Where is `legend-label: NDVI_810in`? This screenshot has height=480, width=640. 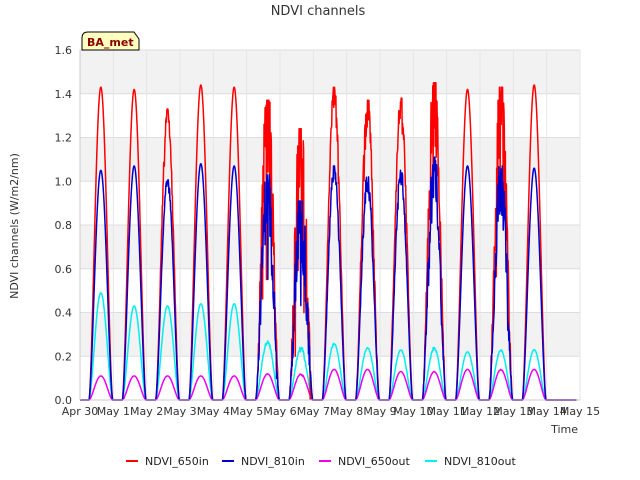
legend-label: NDVI_810in is located at coordinates (273, 461).